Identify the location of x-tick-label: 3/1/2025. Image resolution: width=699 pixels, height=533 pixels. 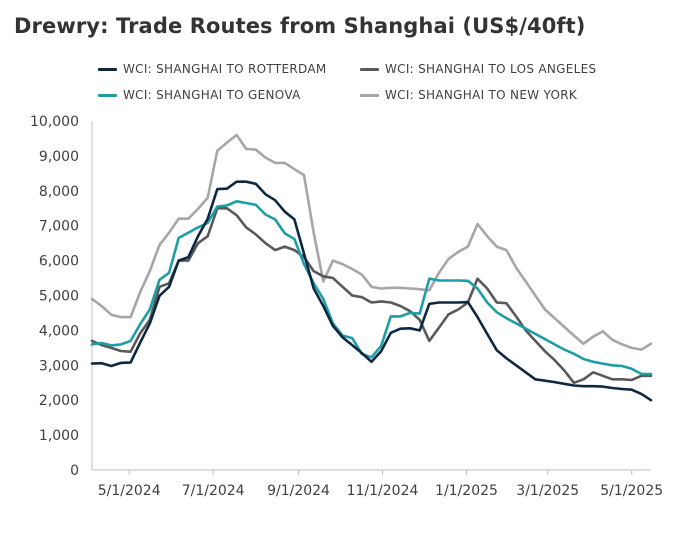
(547, 491).